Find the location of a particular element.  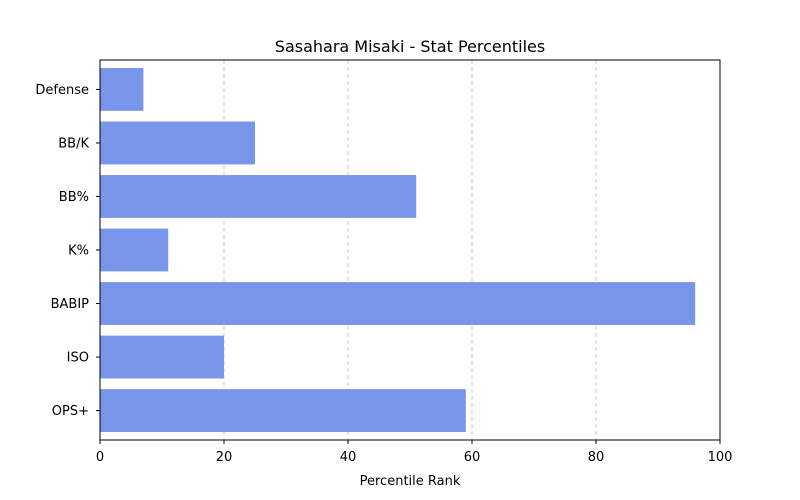

chart-title: Sasahara Misaki - Stat Percentiles is located at coordinates (410, 46).